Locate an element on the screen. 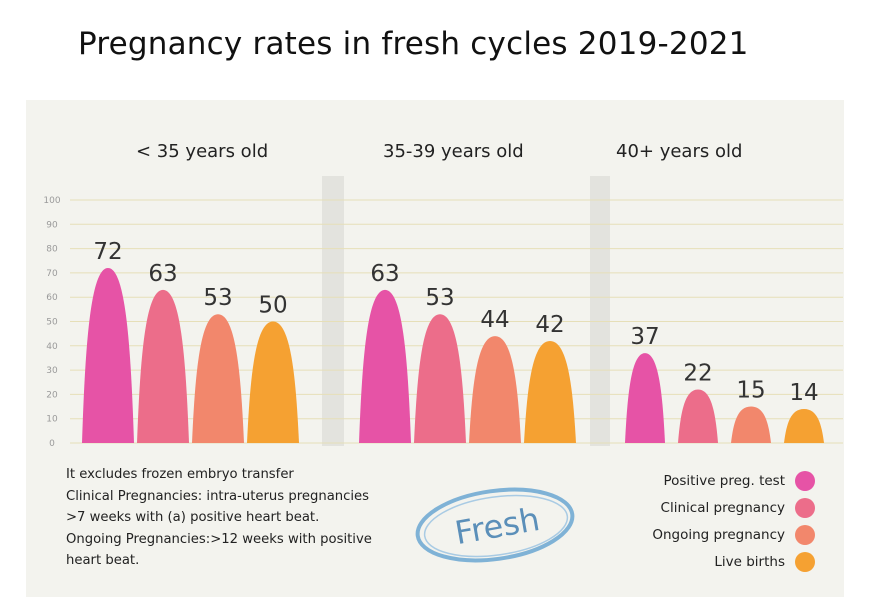  group-label-40-plus: 40+ years old is located at coordinates (679, 151).